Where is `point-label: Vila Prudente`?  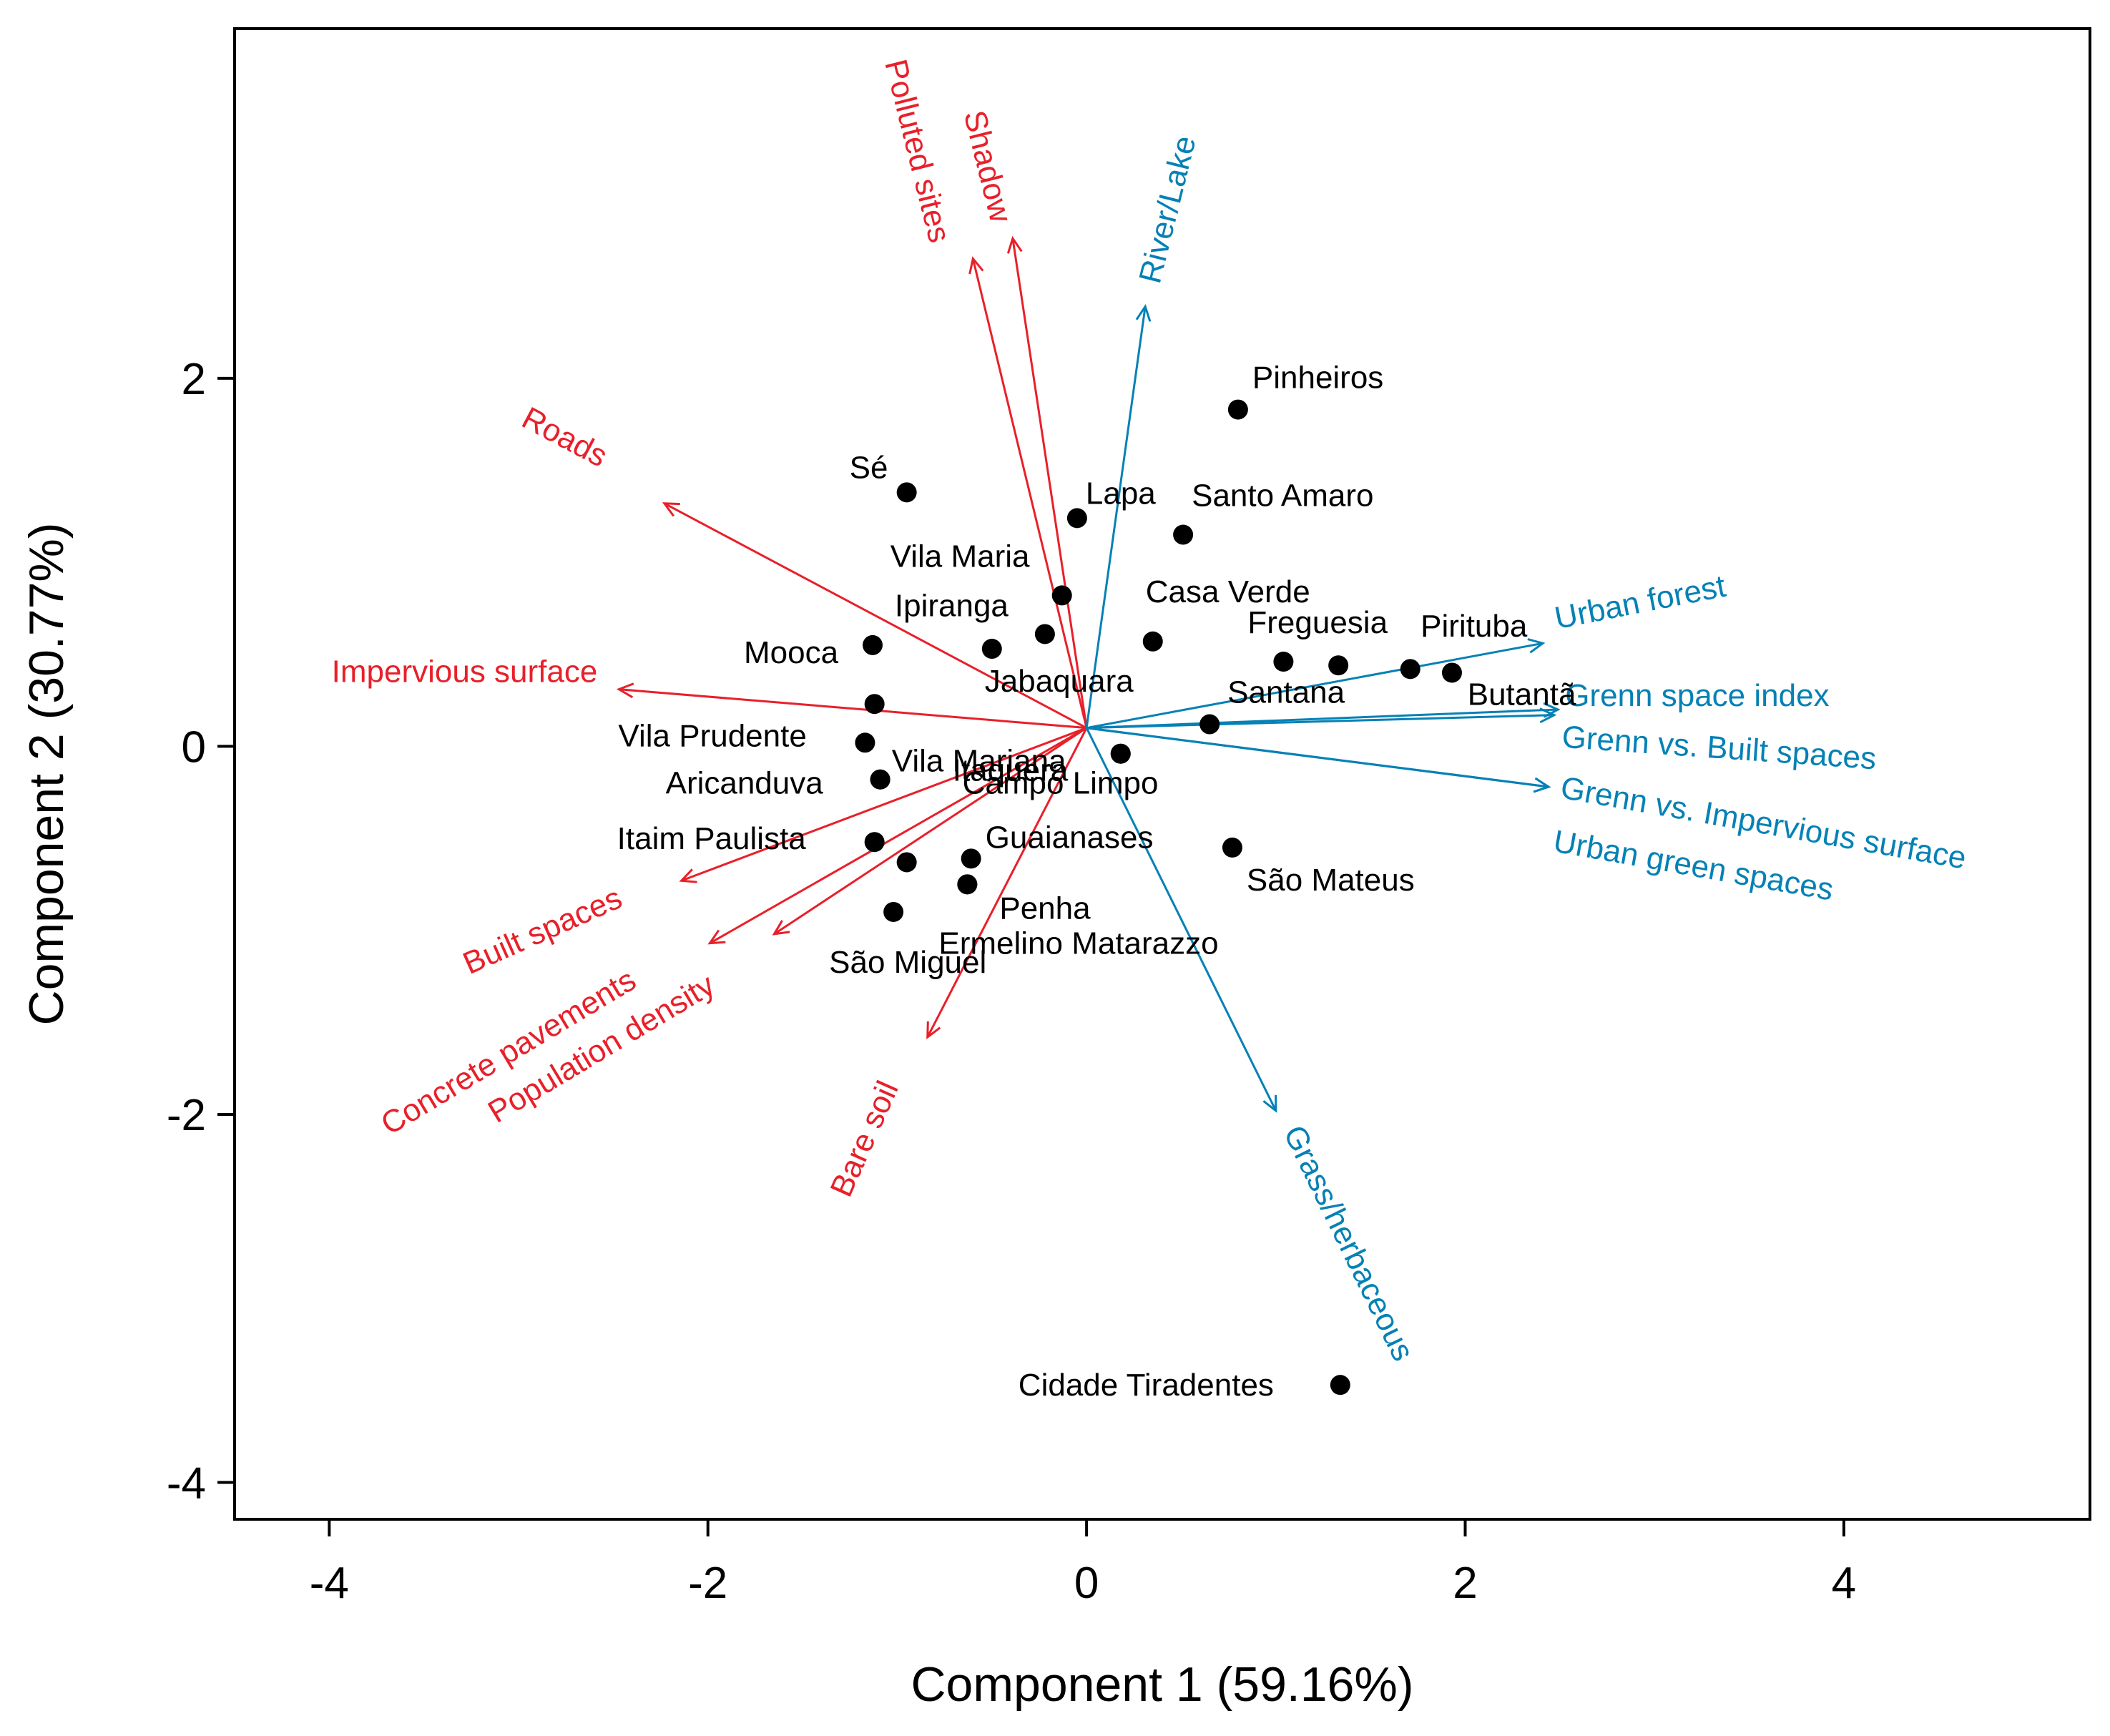
point-label: Vila Prudente is located at coordinates (712, 735).